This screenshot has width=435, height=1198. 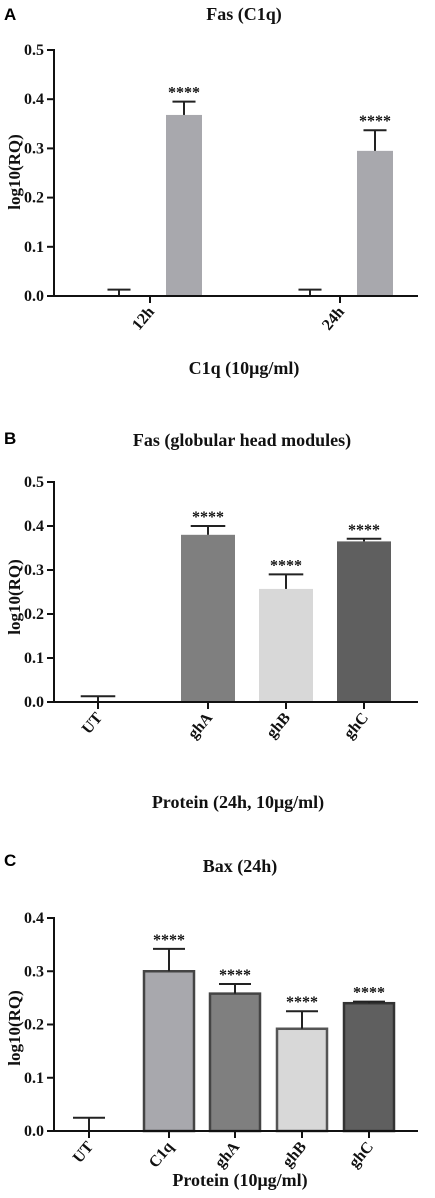 What do you see at coordinates (34, 702) in the screenshot?
I see `y-tick-label-b: 0.0` at bounding box center [34, 702].